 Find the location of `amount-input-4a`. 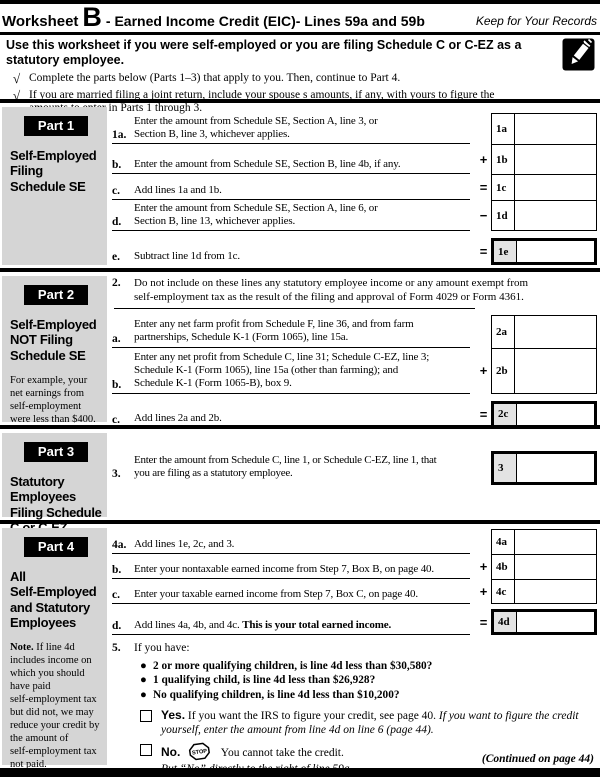

amount-input-4a is located at coordinates (555, 542).